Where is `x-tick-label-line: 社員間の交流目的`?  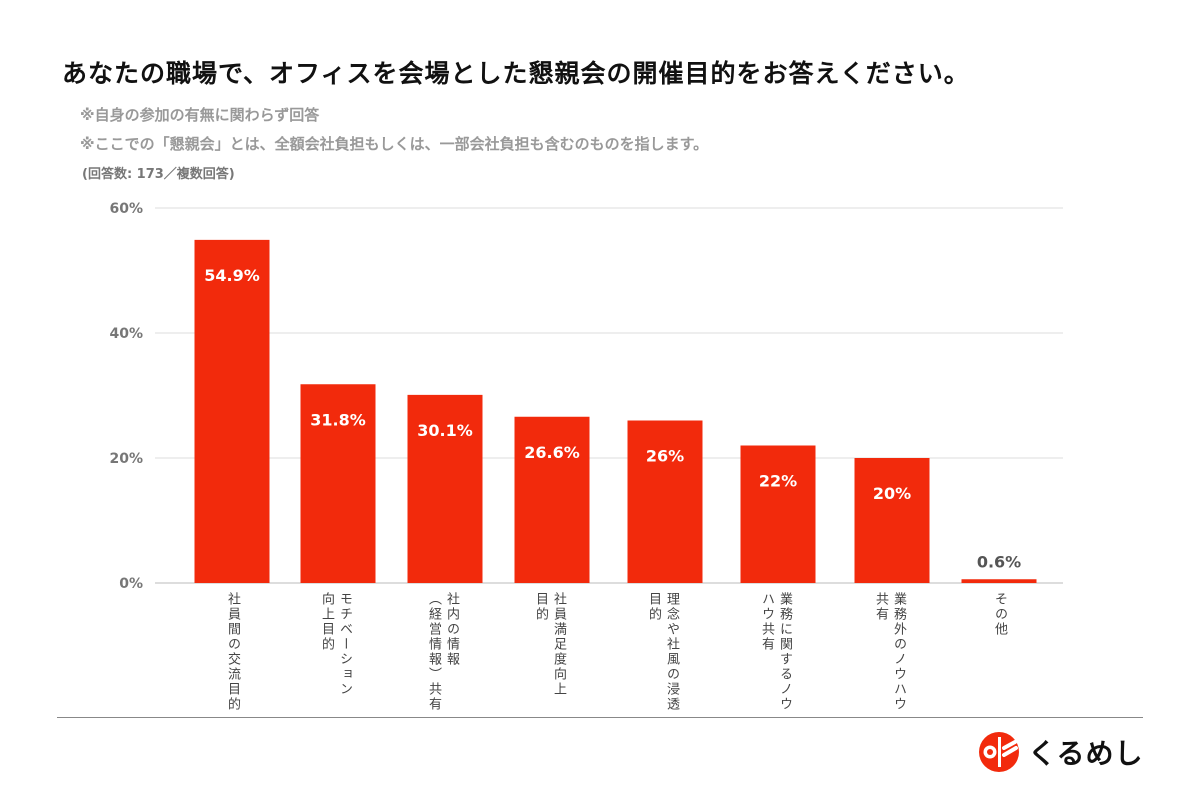 x-tick-label-line: 社員間の交流目的 is located at coordinates (232, 652).